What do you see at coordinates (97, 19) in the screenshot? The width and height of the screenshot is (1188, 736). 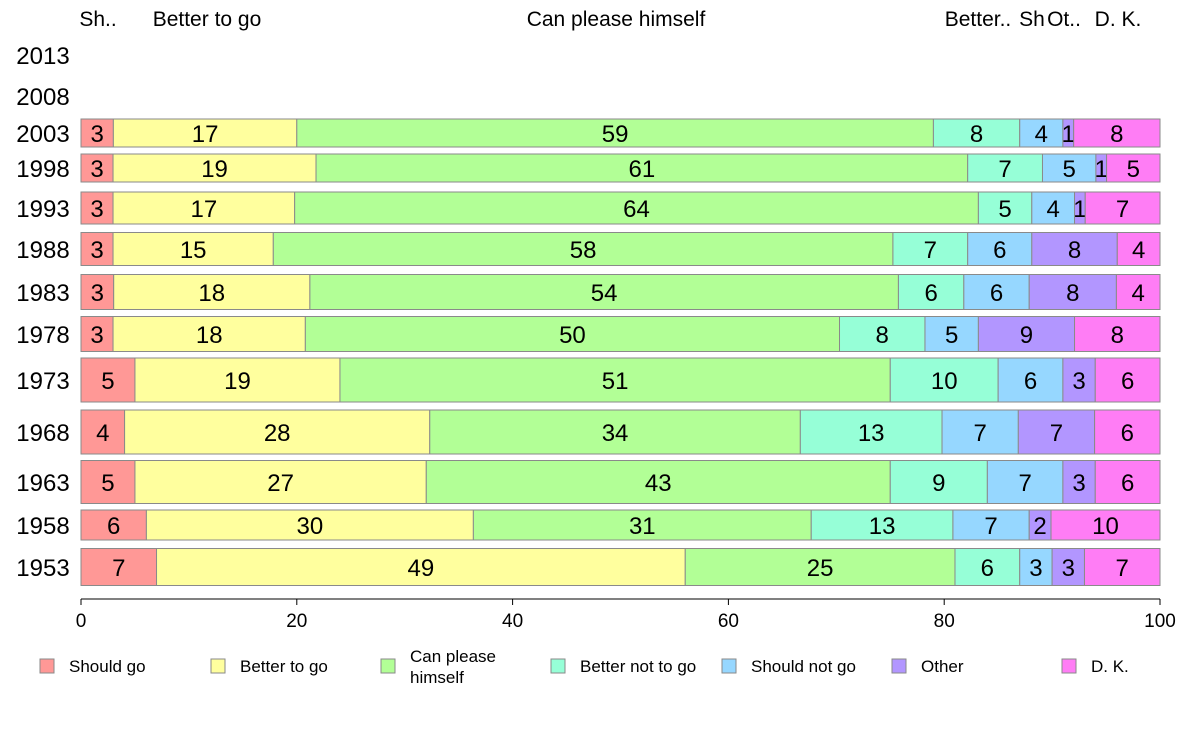 I see `top-column-label: Sh..` at bounding box center [97, 19].